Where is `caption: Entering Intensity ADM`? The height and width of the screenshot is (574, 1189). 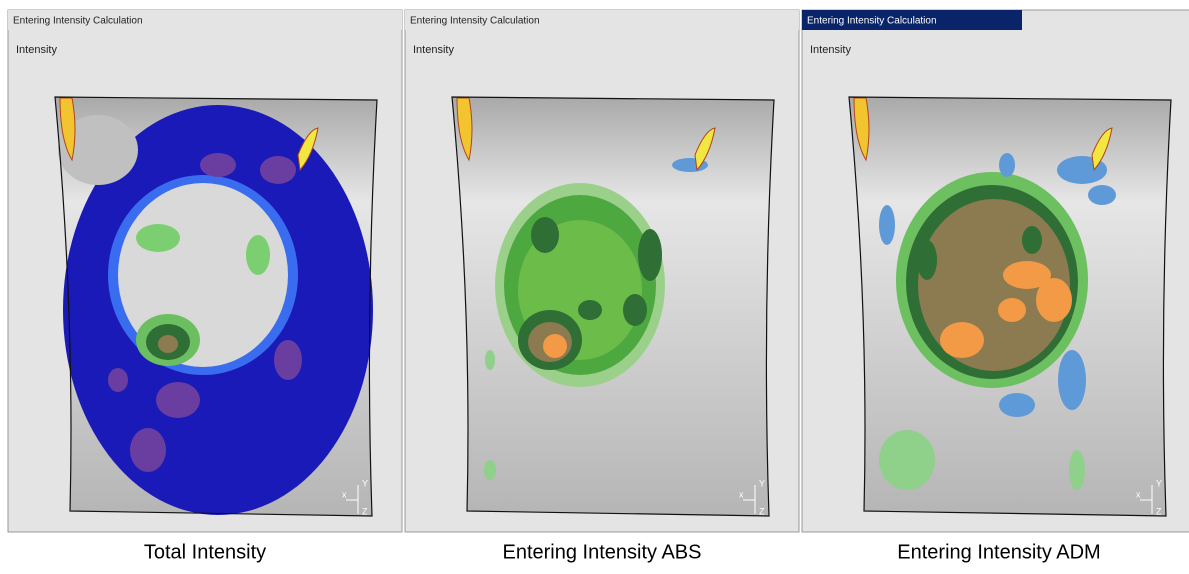 caption: Entering Intensity ADM is located at coordinates (998, 552).